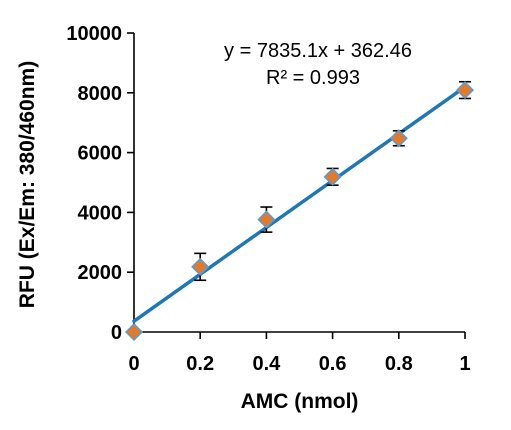 The image size is (511, 430). Describe the element at coordinates (266, 364) in the screenshot. I see `x-tick-label: 0.4` at that location.